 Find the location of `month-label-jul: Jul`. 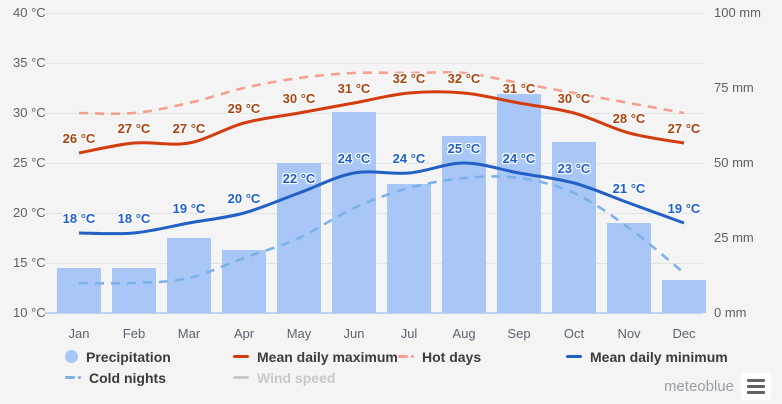

month-label-jul: Jul is located at coordinates (409, 333).